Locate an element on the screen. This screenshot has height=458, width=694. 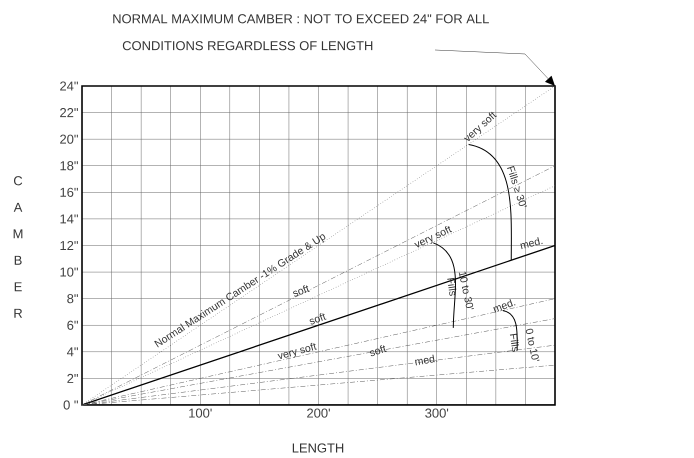
annotation: 10 to 30' is located at coordinates (466, 291).